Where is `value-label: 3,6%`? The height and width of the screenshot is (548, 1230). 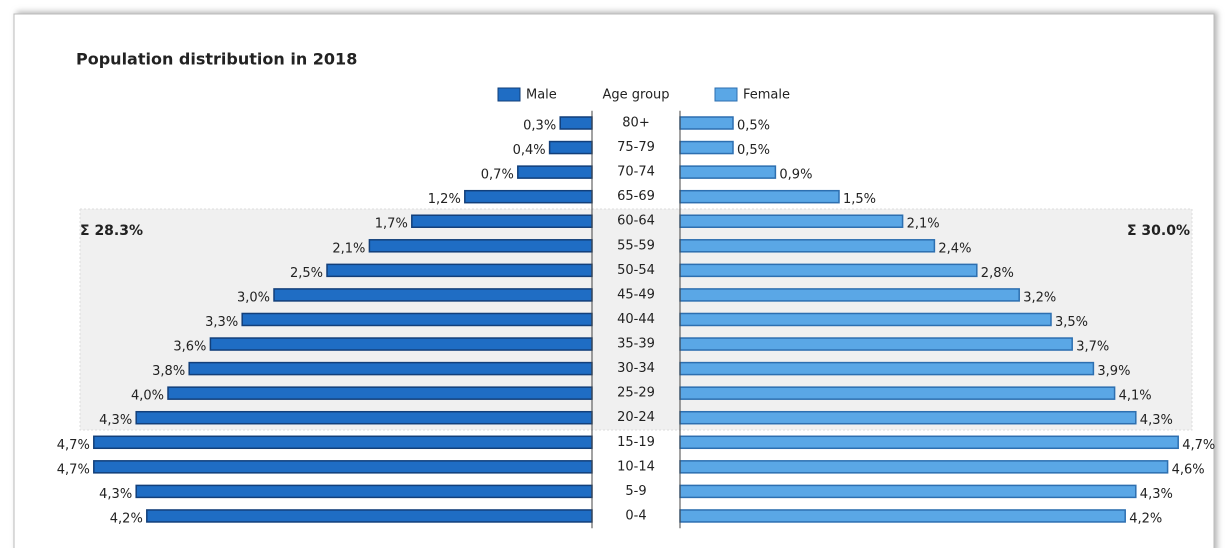 value-label: 3,6% is located at coordinates (189, 347).